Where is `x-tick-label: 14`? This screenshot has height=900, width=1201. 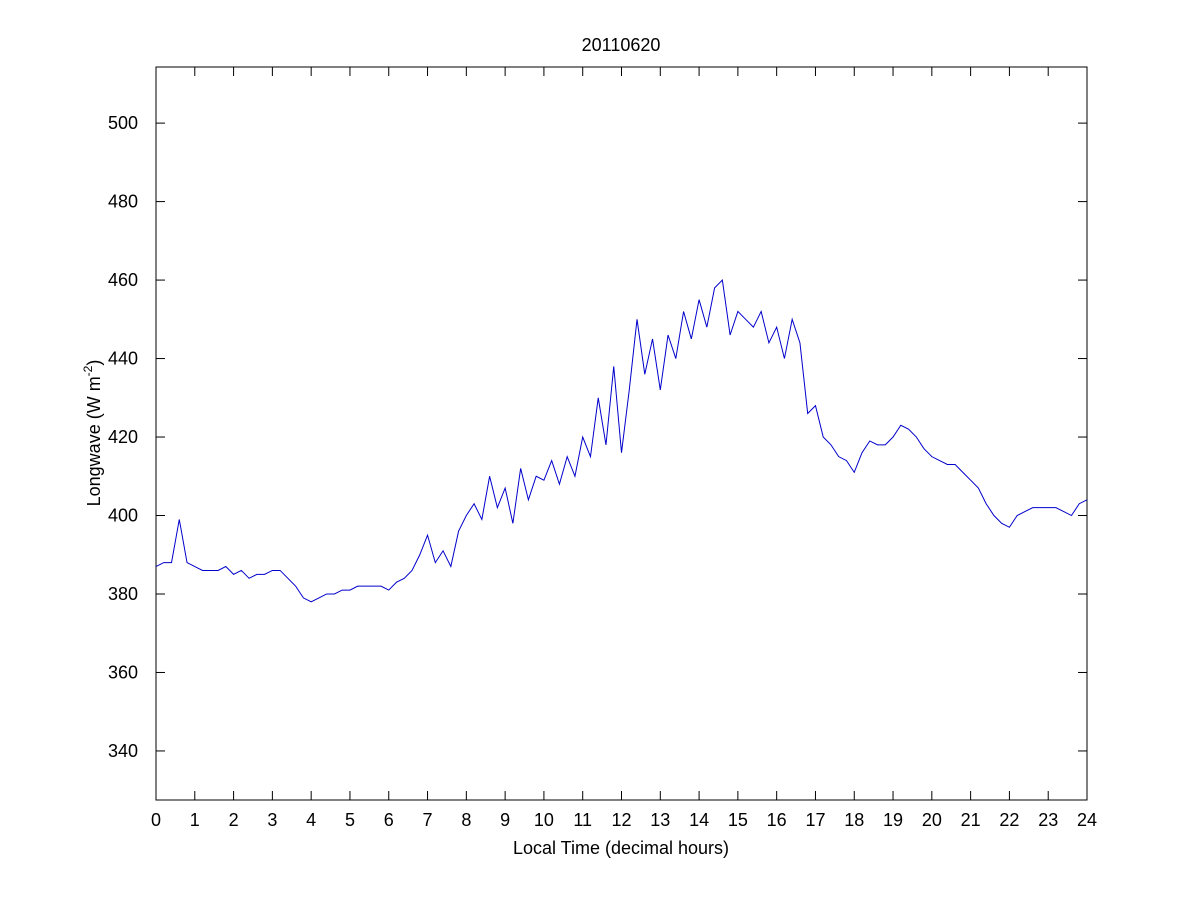
x-tick-label: 14 is located at coordinates (699, 820).